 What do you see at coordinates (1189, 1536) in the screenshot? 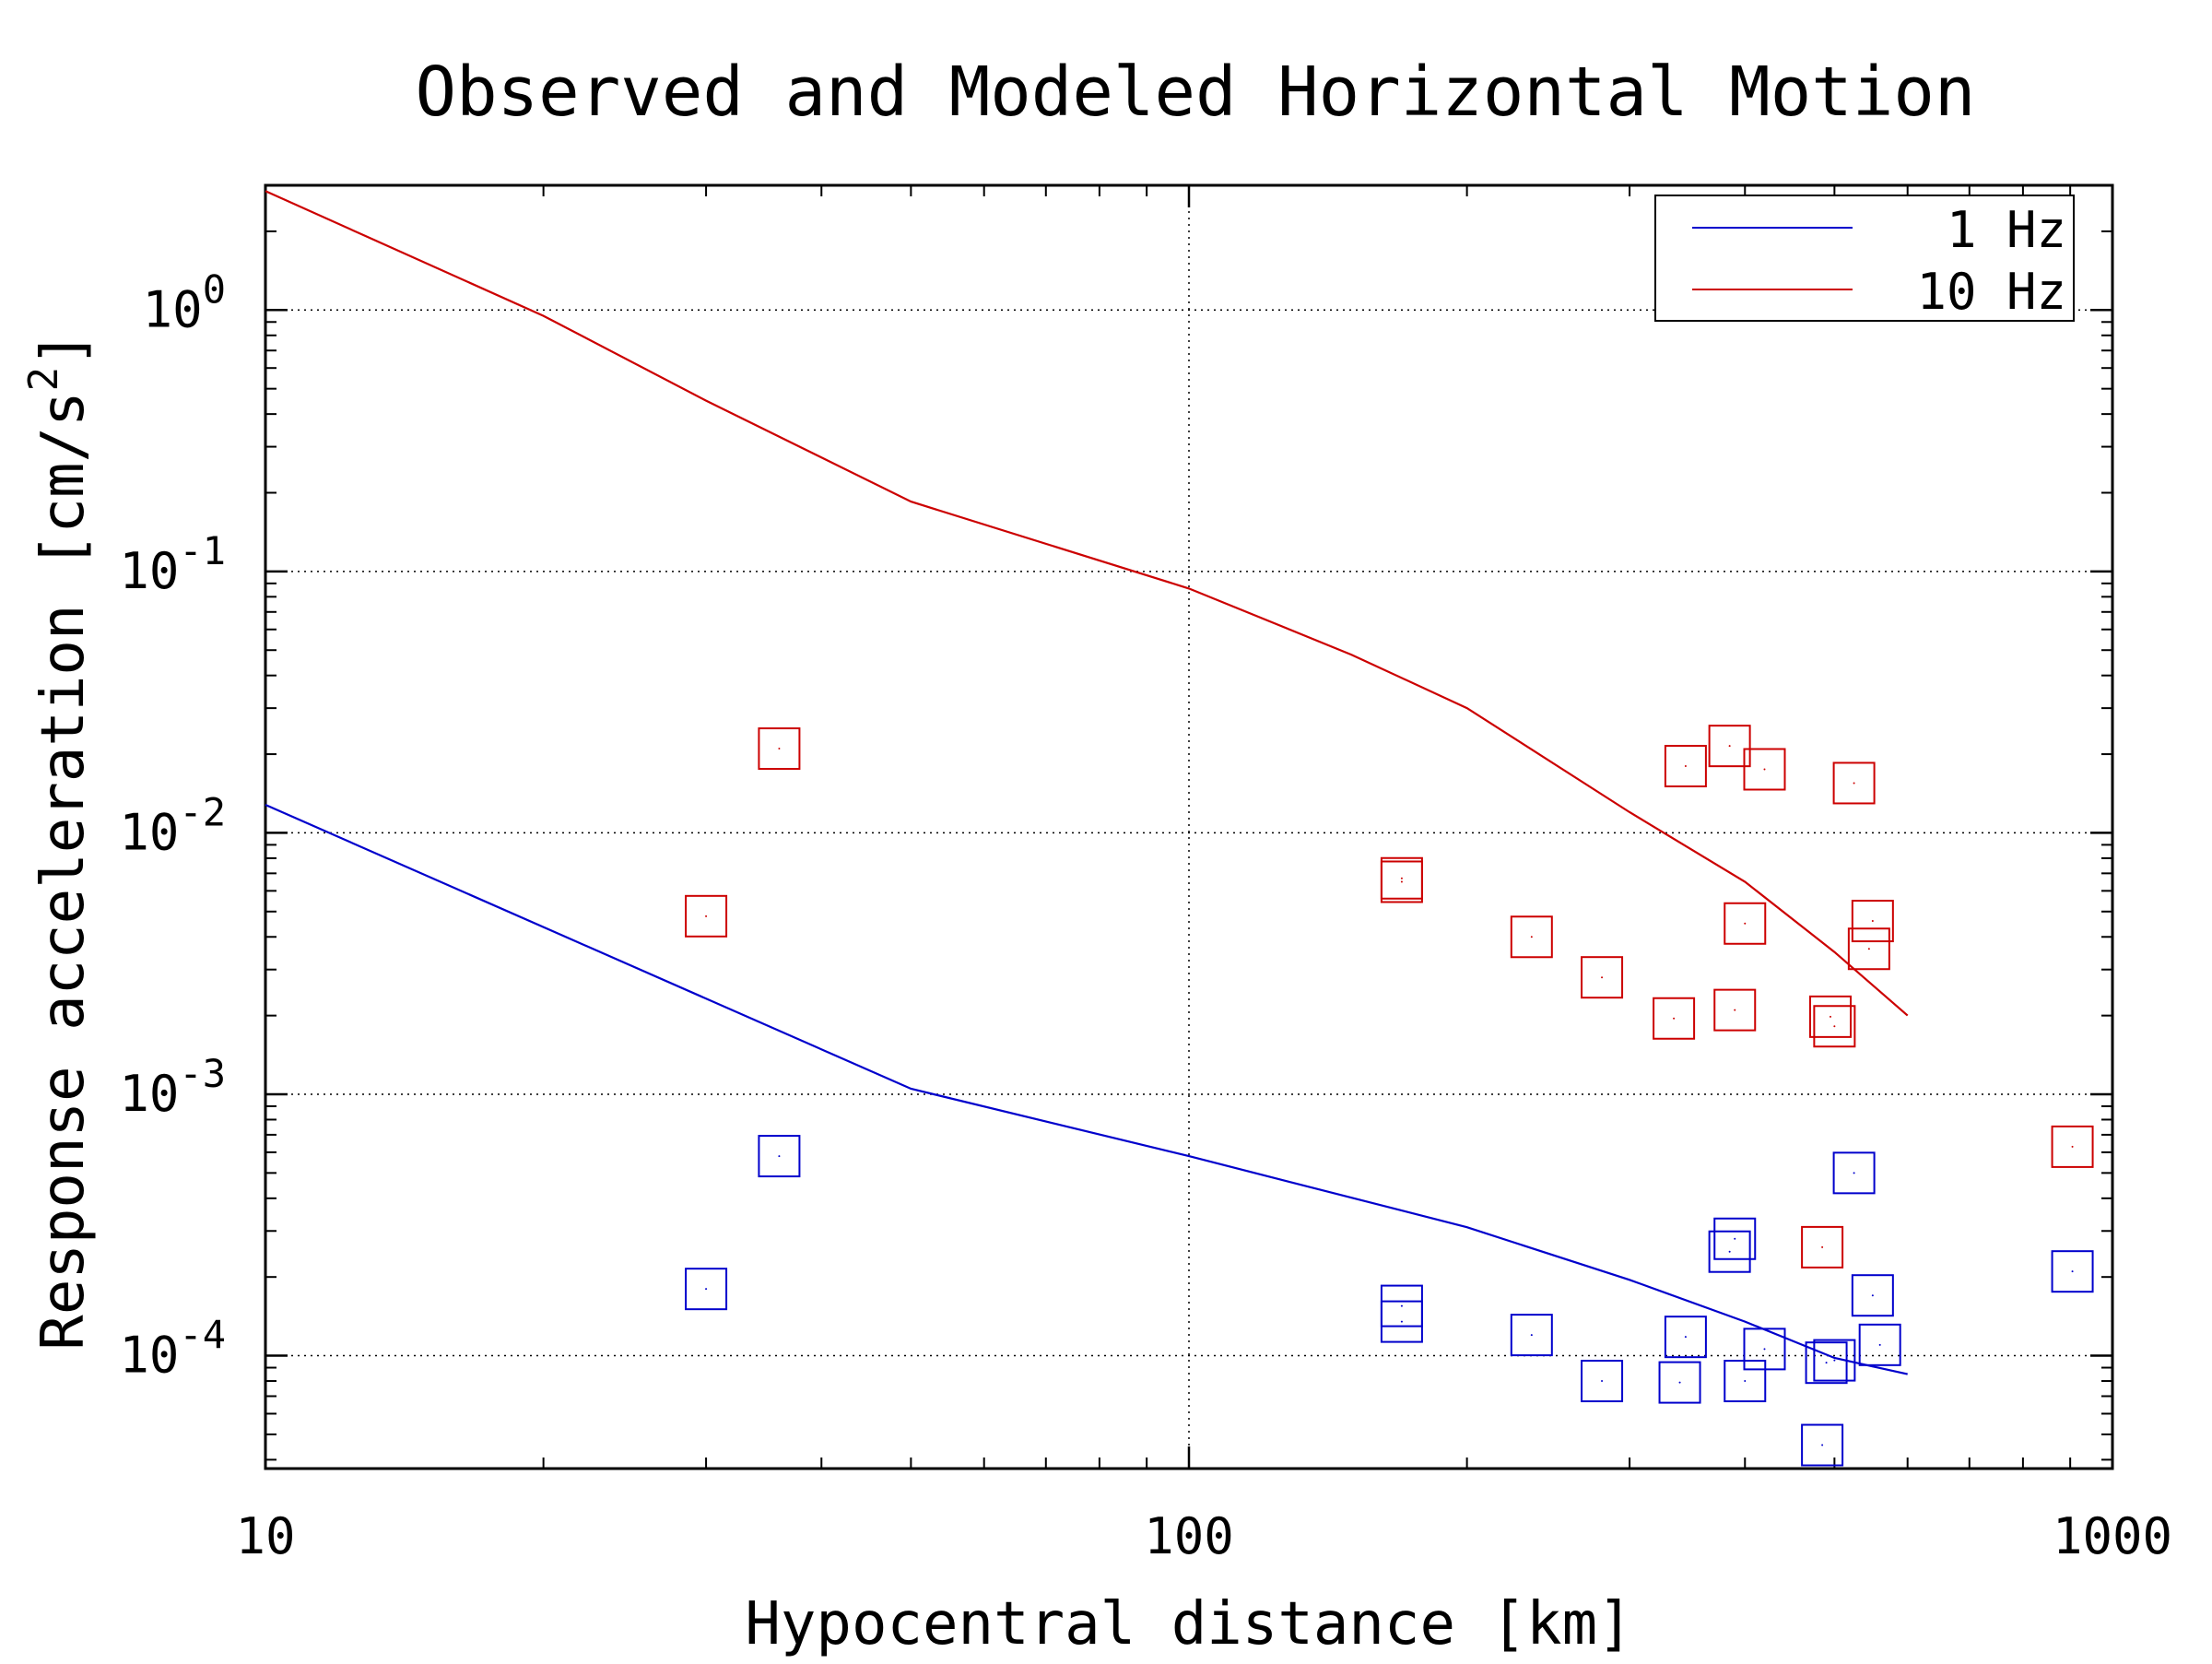
I see `x-tick-label: 100` at bounding box center [1189, 1536].